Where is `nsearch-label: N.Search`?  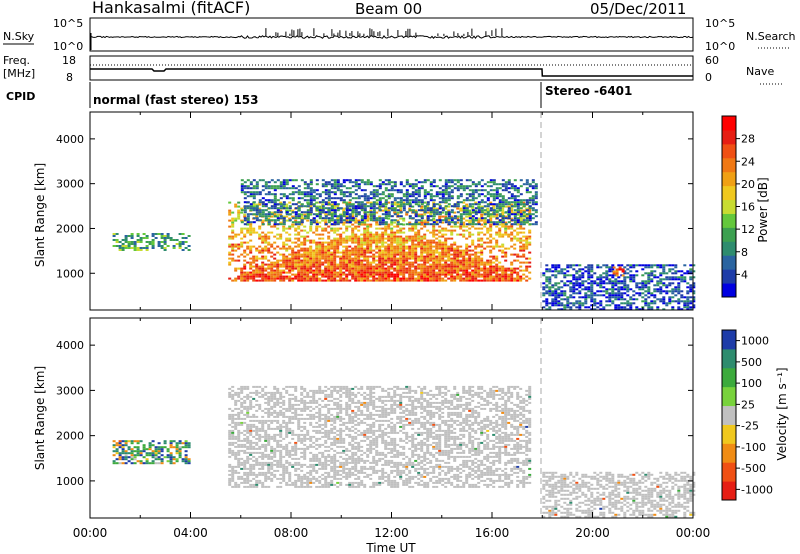 nsearch-label: N.Search is located at coordinates (771, 36).